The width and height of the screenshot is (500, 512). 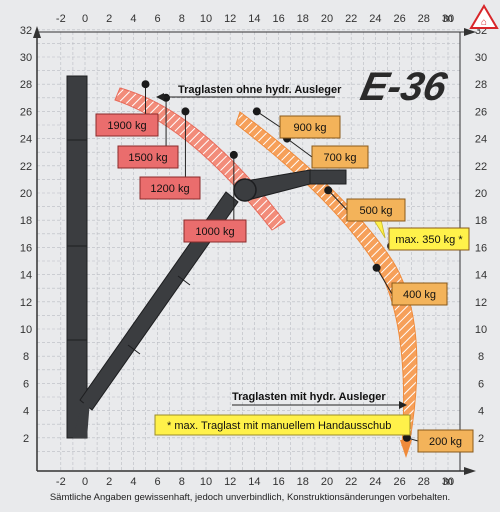 I want to click on y-tick-label-right: 4, so click(x=481, y=412).